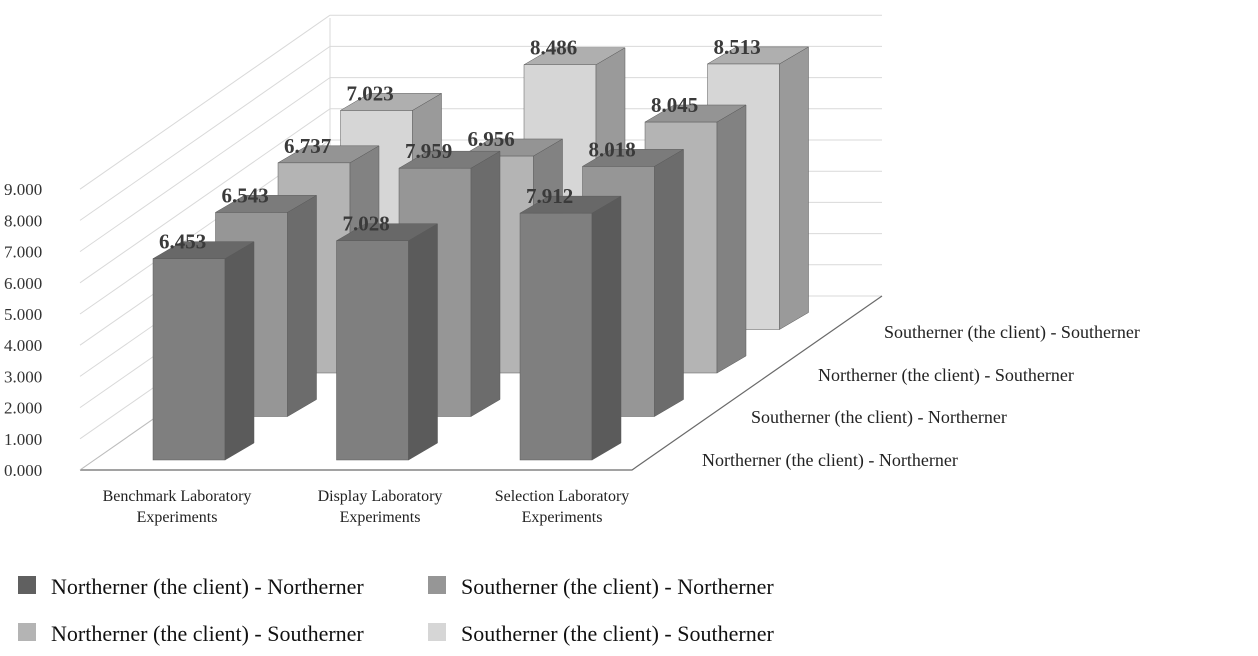 This screenshot has height=656, width=1258. Describe the element at coordinates (23, 220) in the screenshot. I see `y-tick-label: 8.000` at that location.